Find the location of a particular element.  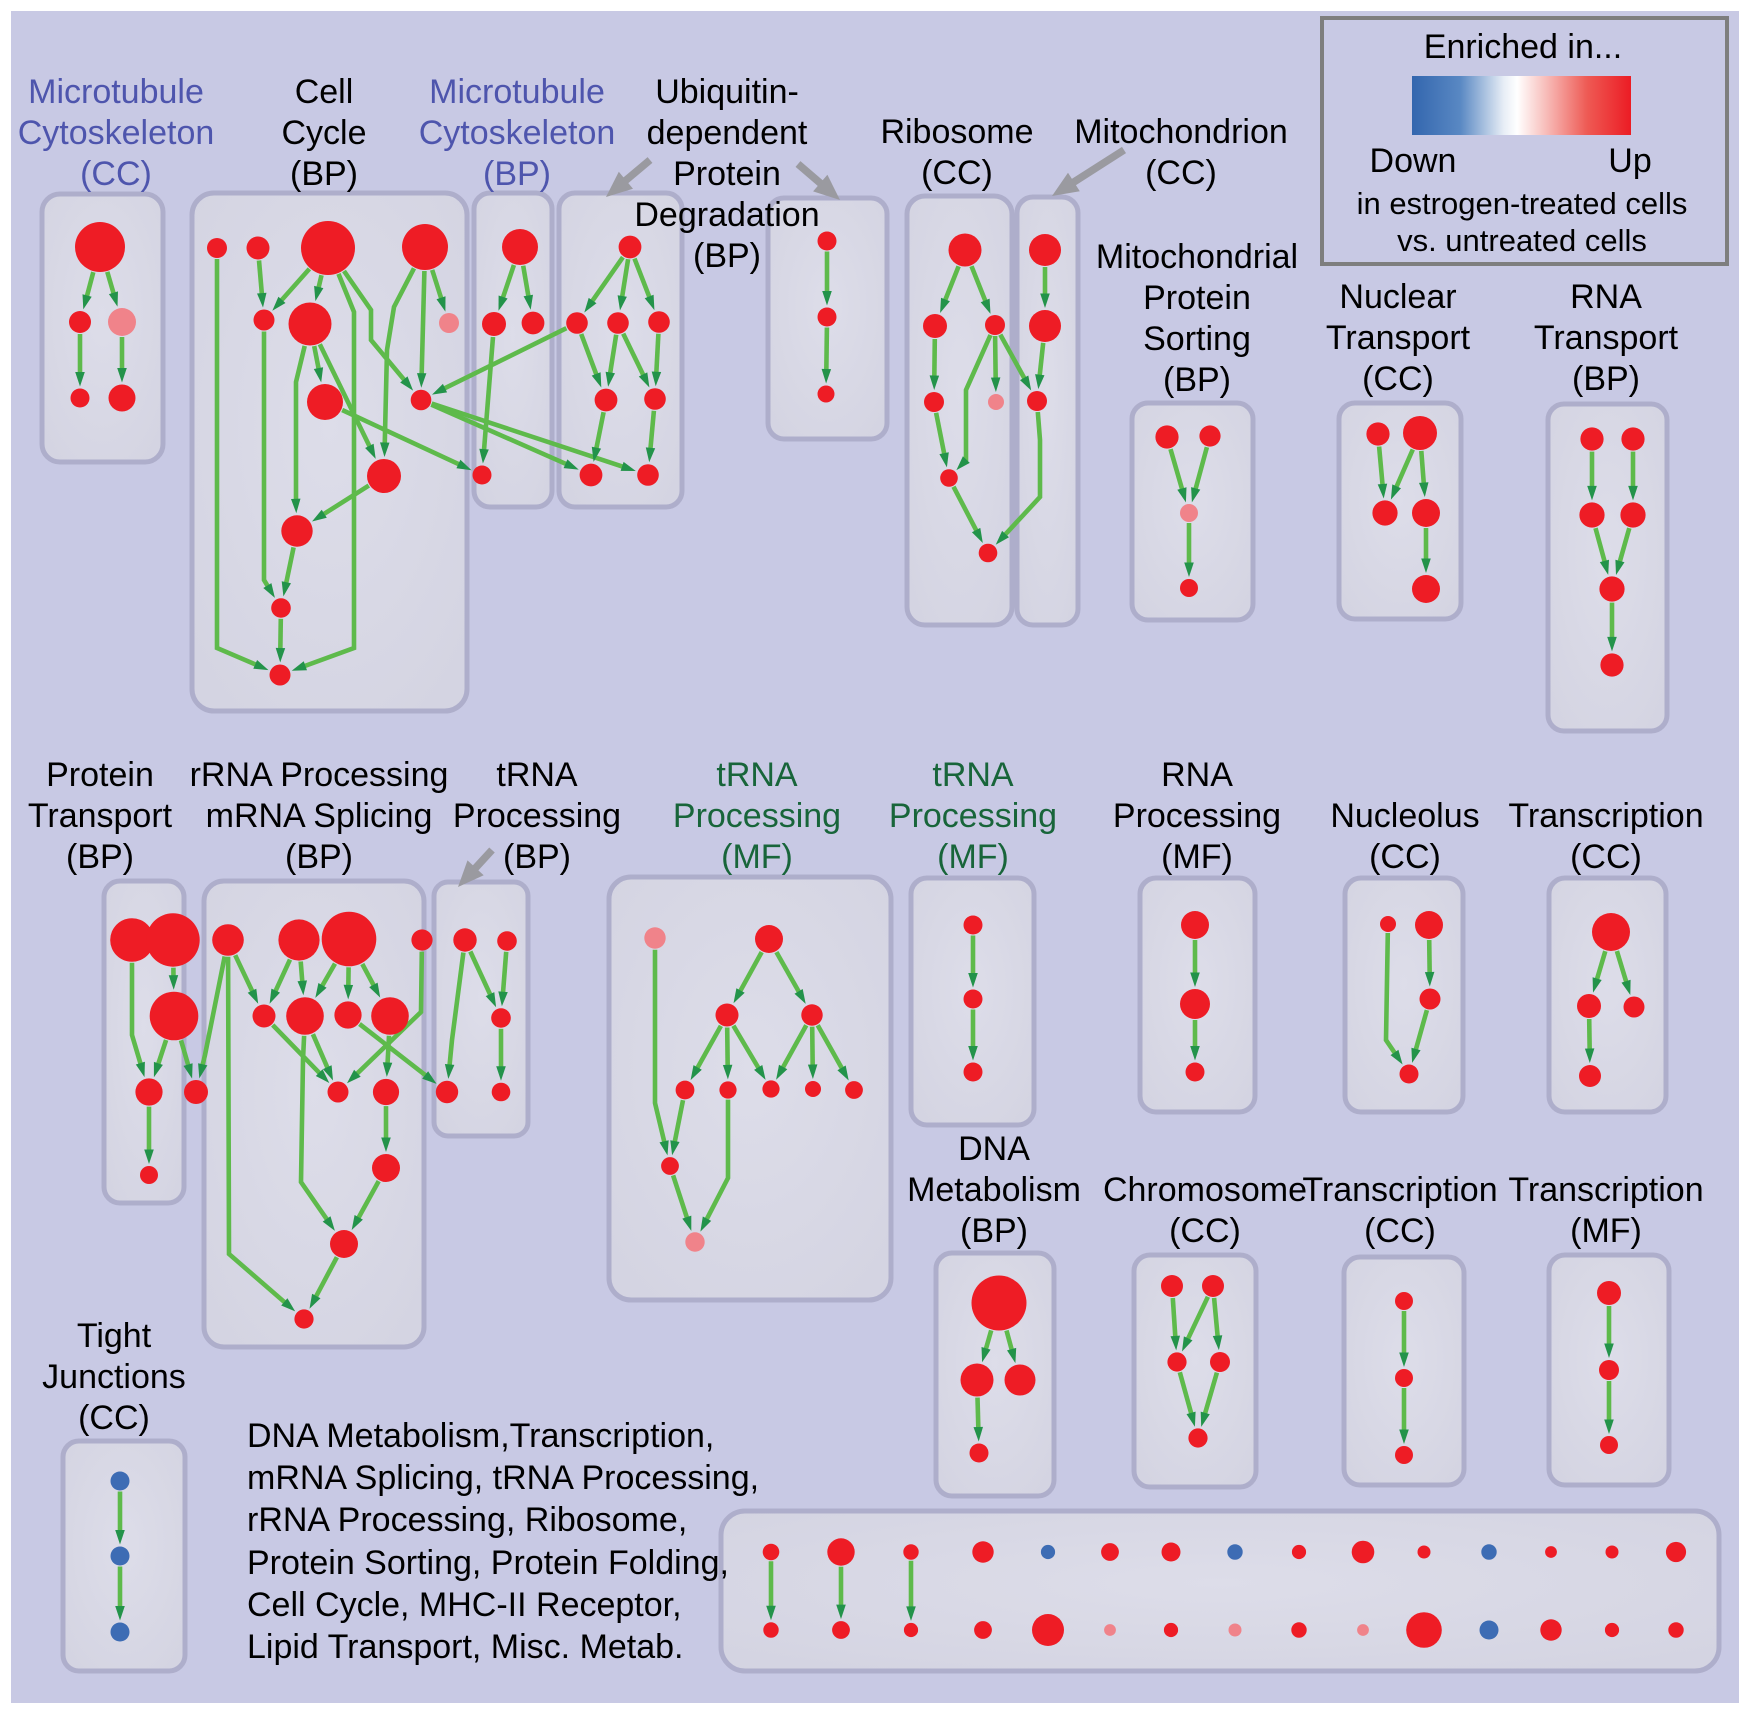

svg-text: Lipid Transport, Misc. Metab. is located at coordinates (465, 1647).